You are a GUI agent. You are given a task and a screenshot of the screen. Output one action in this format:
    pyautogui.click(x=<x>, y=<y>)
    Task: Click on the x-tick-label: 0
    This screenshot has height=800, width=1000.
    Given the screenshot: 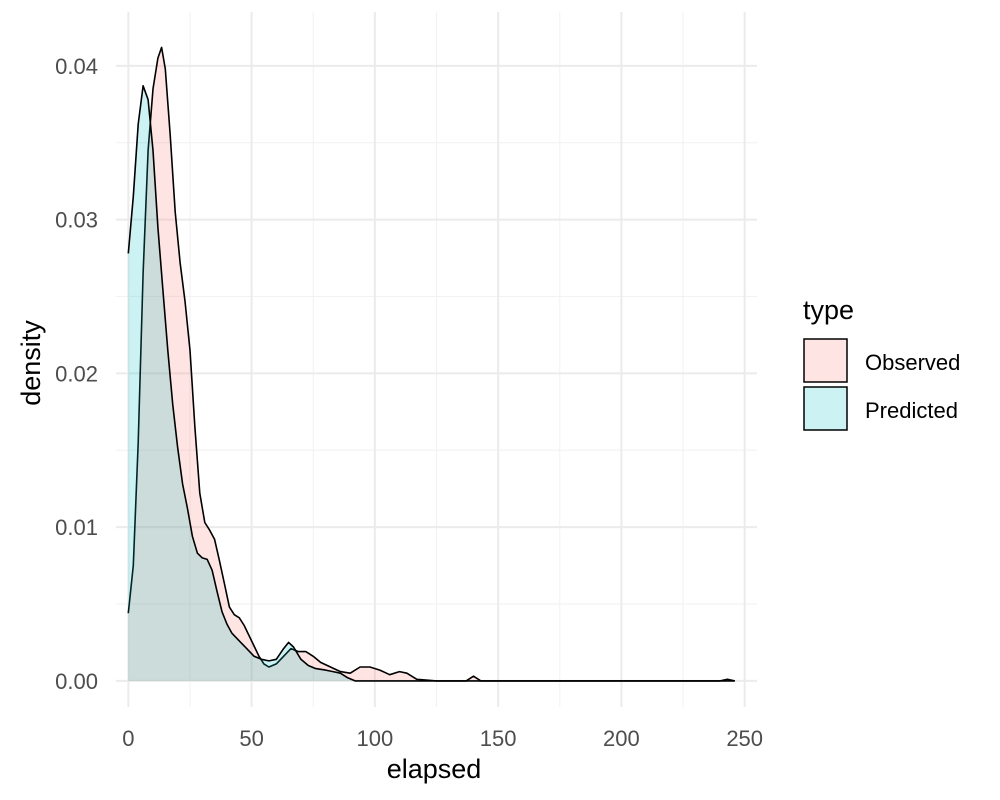 What is the action you would take?
    pyautogui.click(x=128, y=738)
    